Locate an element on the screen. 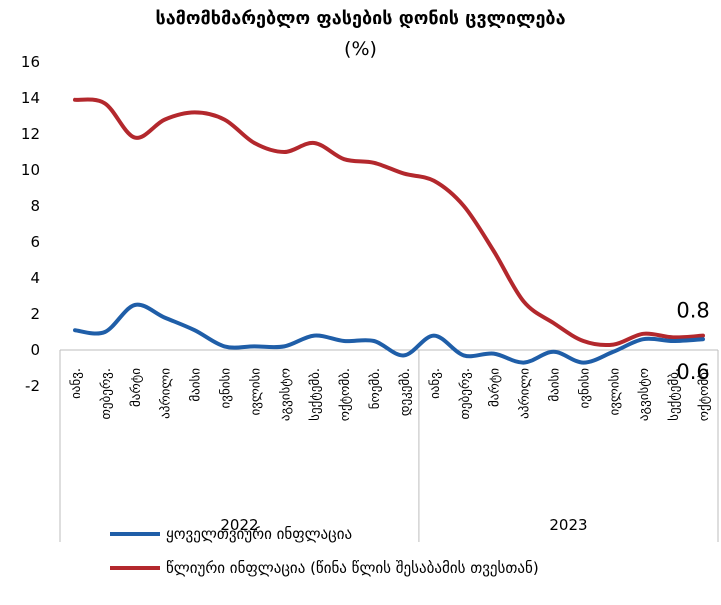 The image size is (721, 605). y-tick-label: 0 is located at coordinates (35, 350).